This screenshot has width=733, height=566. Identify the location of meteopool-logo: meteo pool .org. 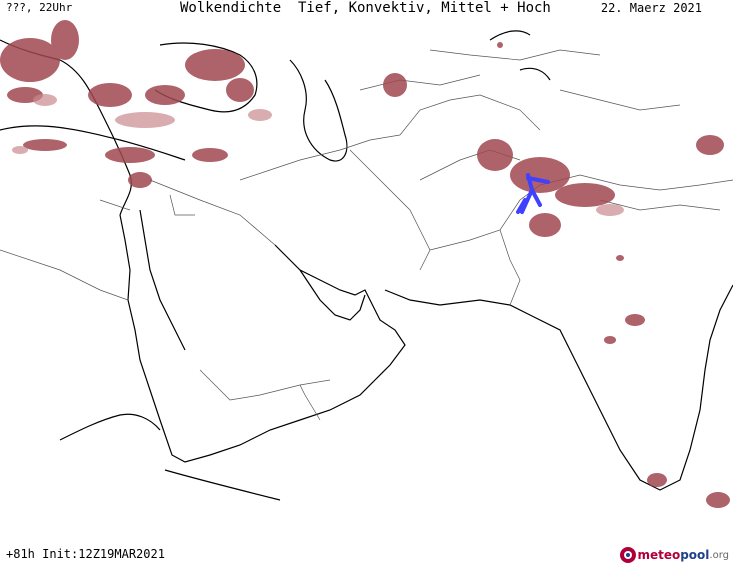
(674, 555).